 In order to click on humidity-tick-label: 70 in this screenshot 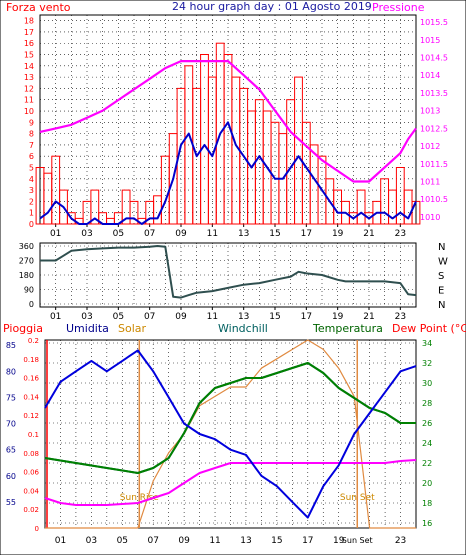, I will do `click(11, 424)`.